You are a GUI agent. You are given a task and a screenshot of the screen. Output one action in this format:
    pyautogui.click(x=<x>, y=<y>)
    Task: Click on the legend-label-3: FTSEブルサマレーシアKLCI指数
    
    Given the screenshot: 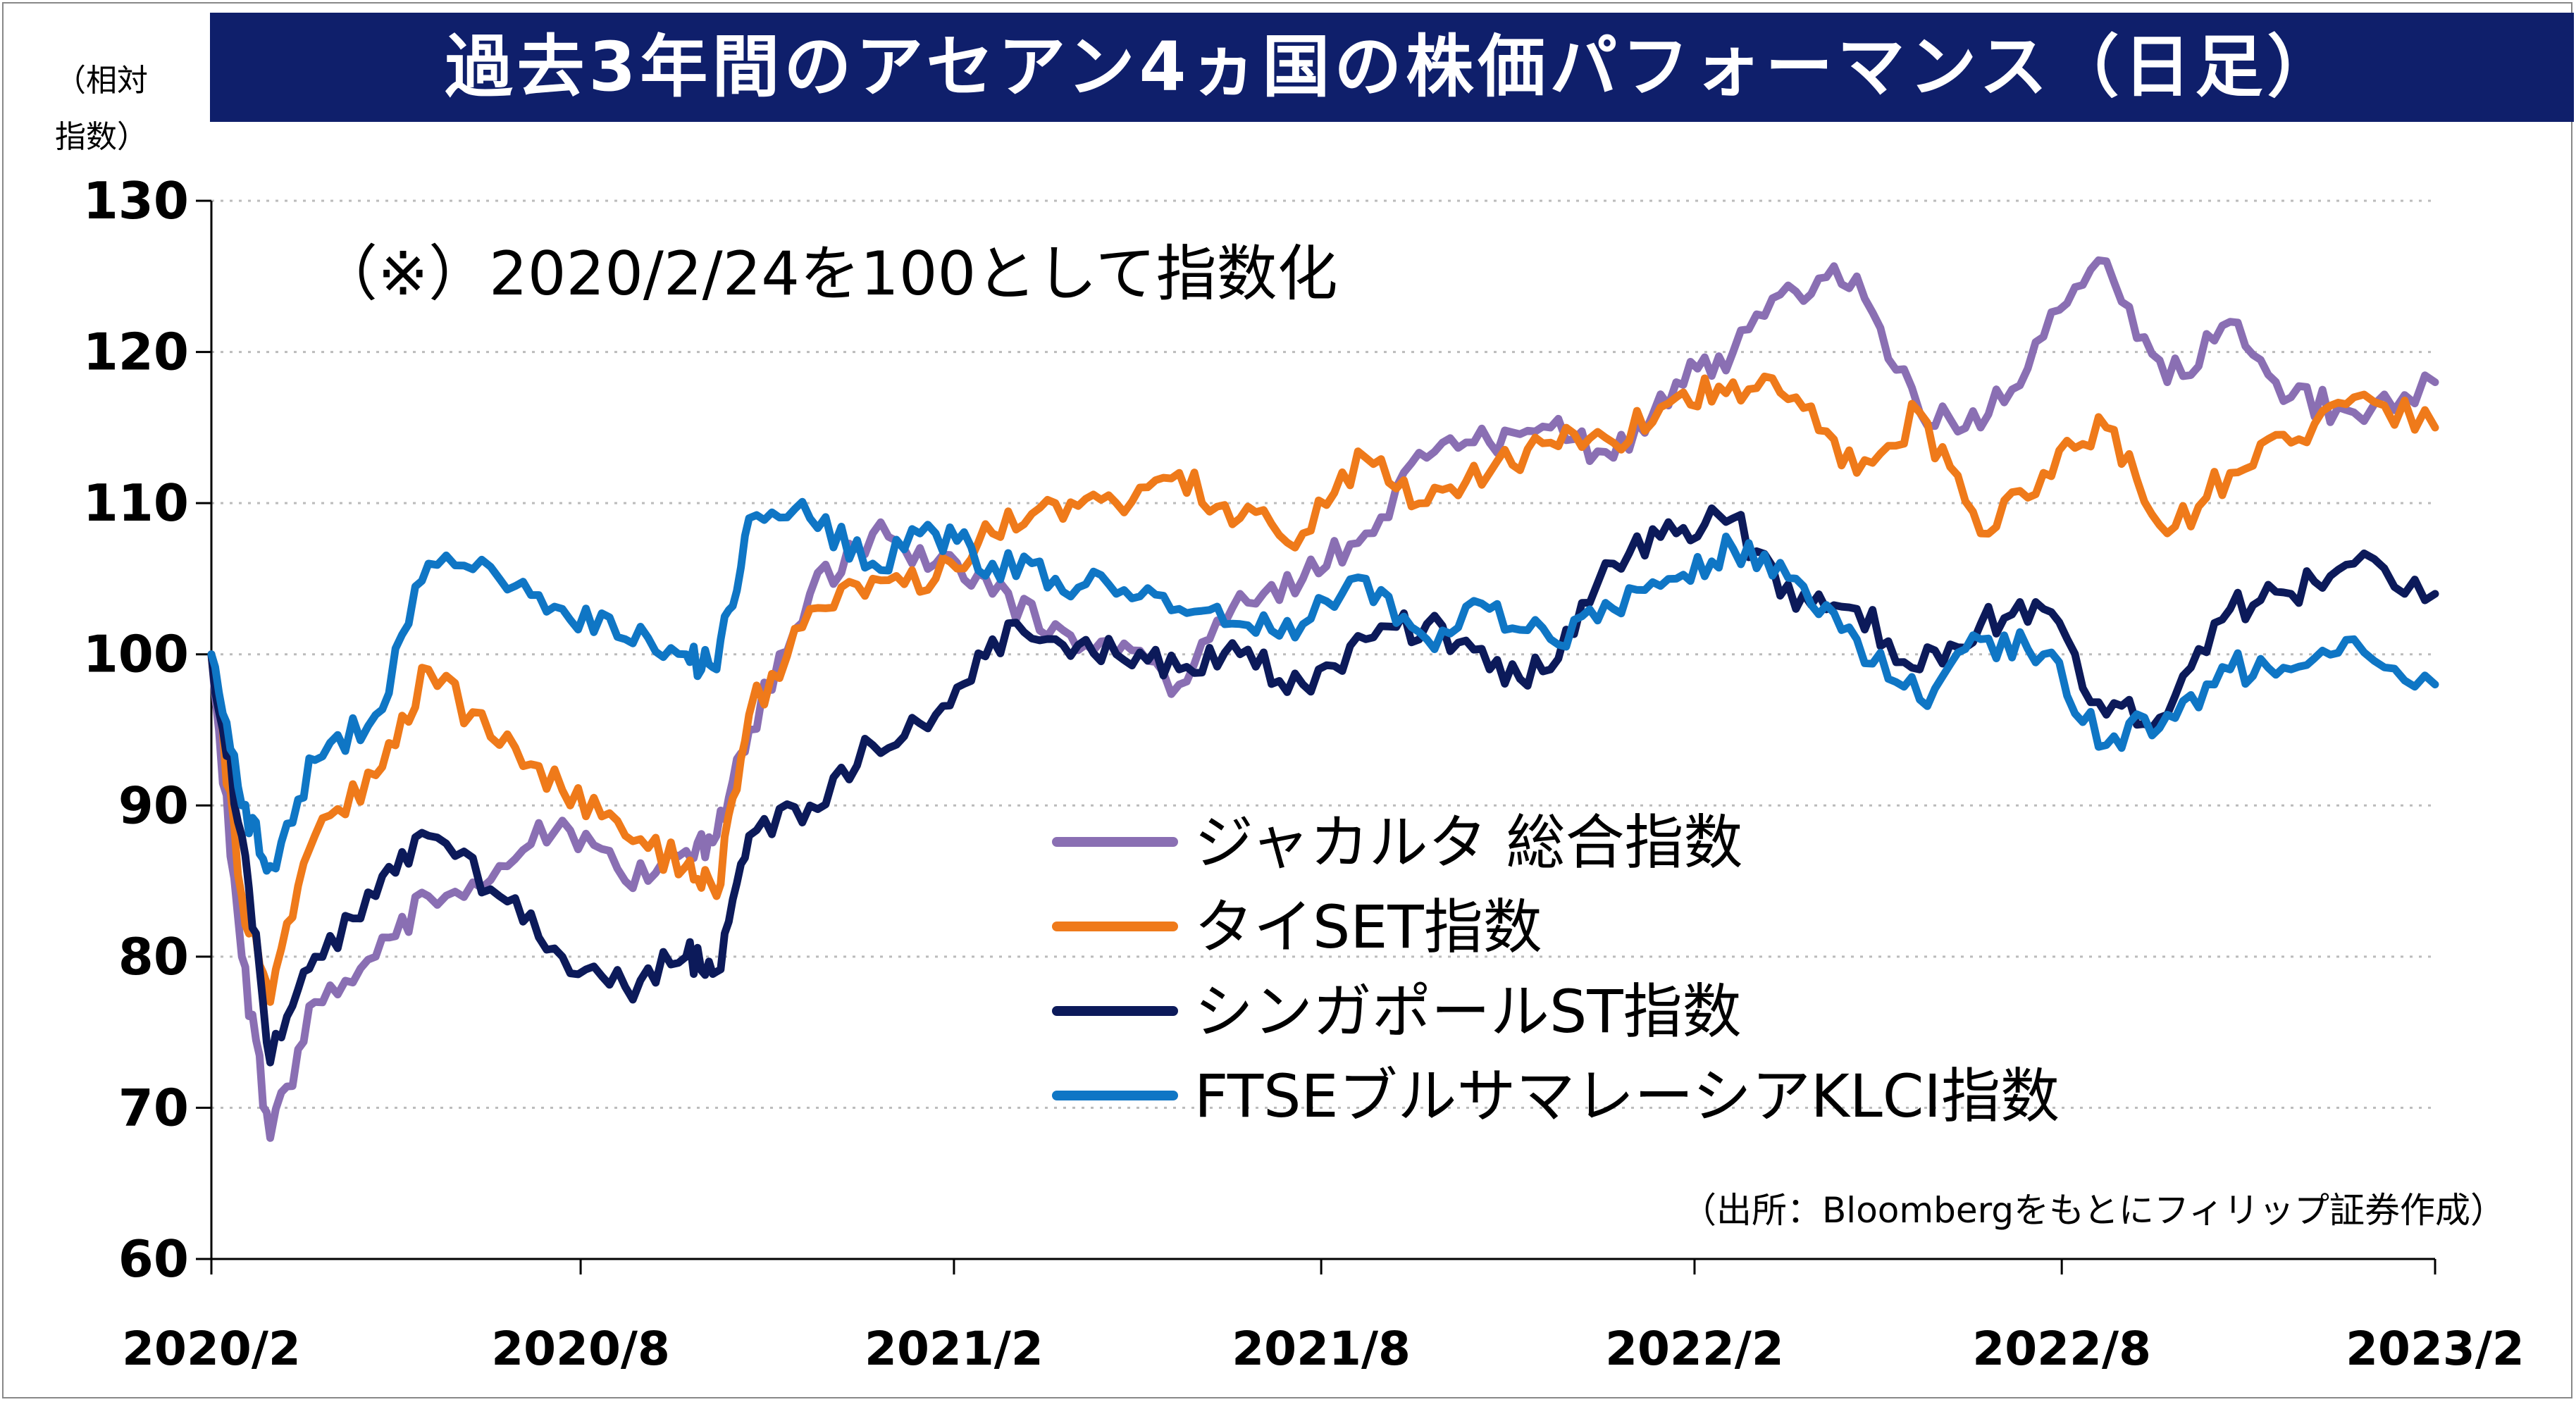 What is the action you would take?
    pyautogui.click(x=1627, y=1096)
    